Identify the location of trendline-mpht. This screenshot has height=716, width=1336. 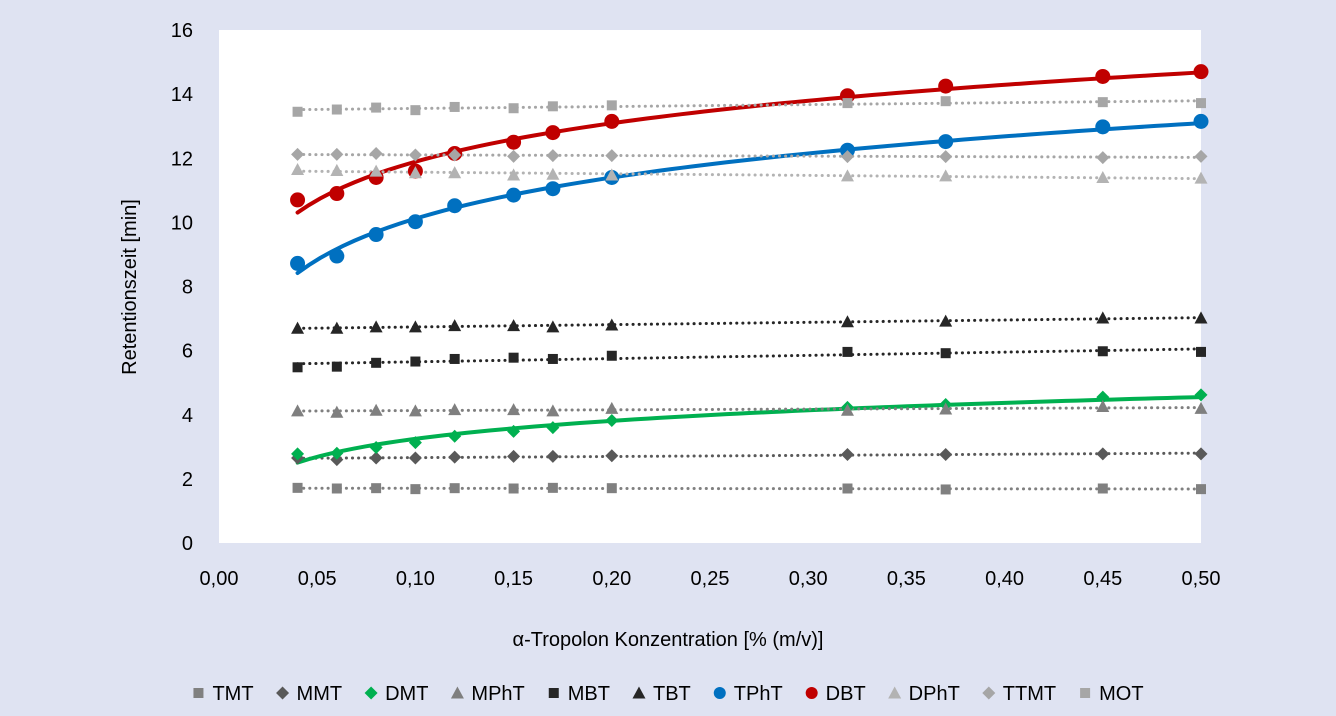
(749, 409).